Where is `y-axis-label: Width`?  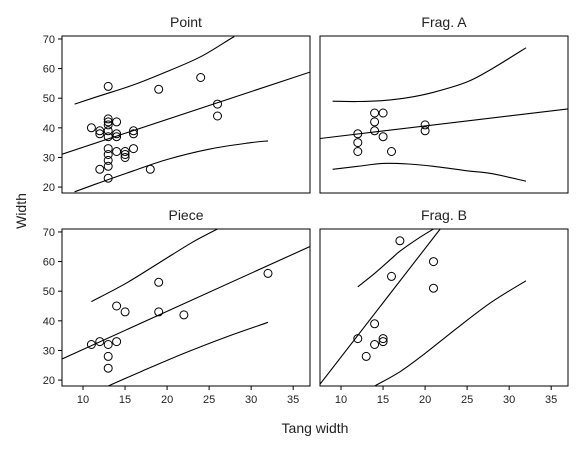 y-axis-label: Width is located at coordinates (21, 211).